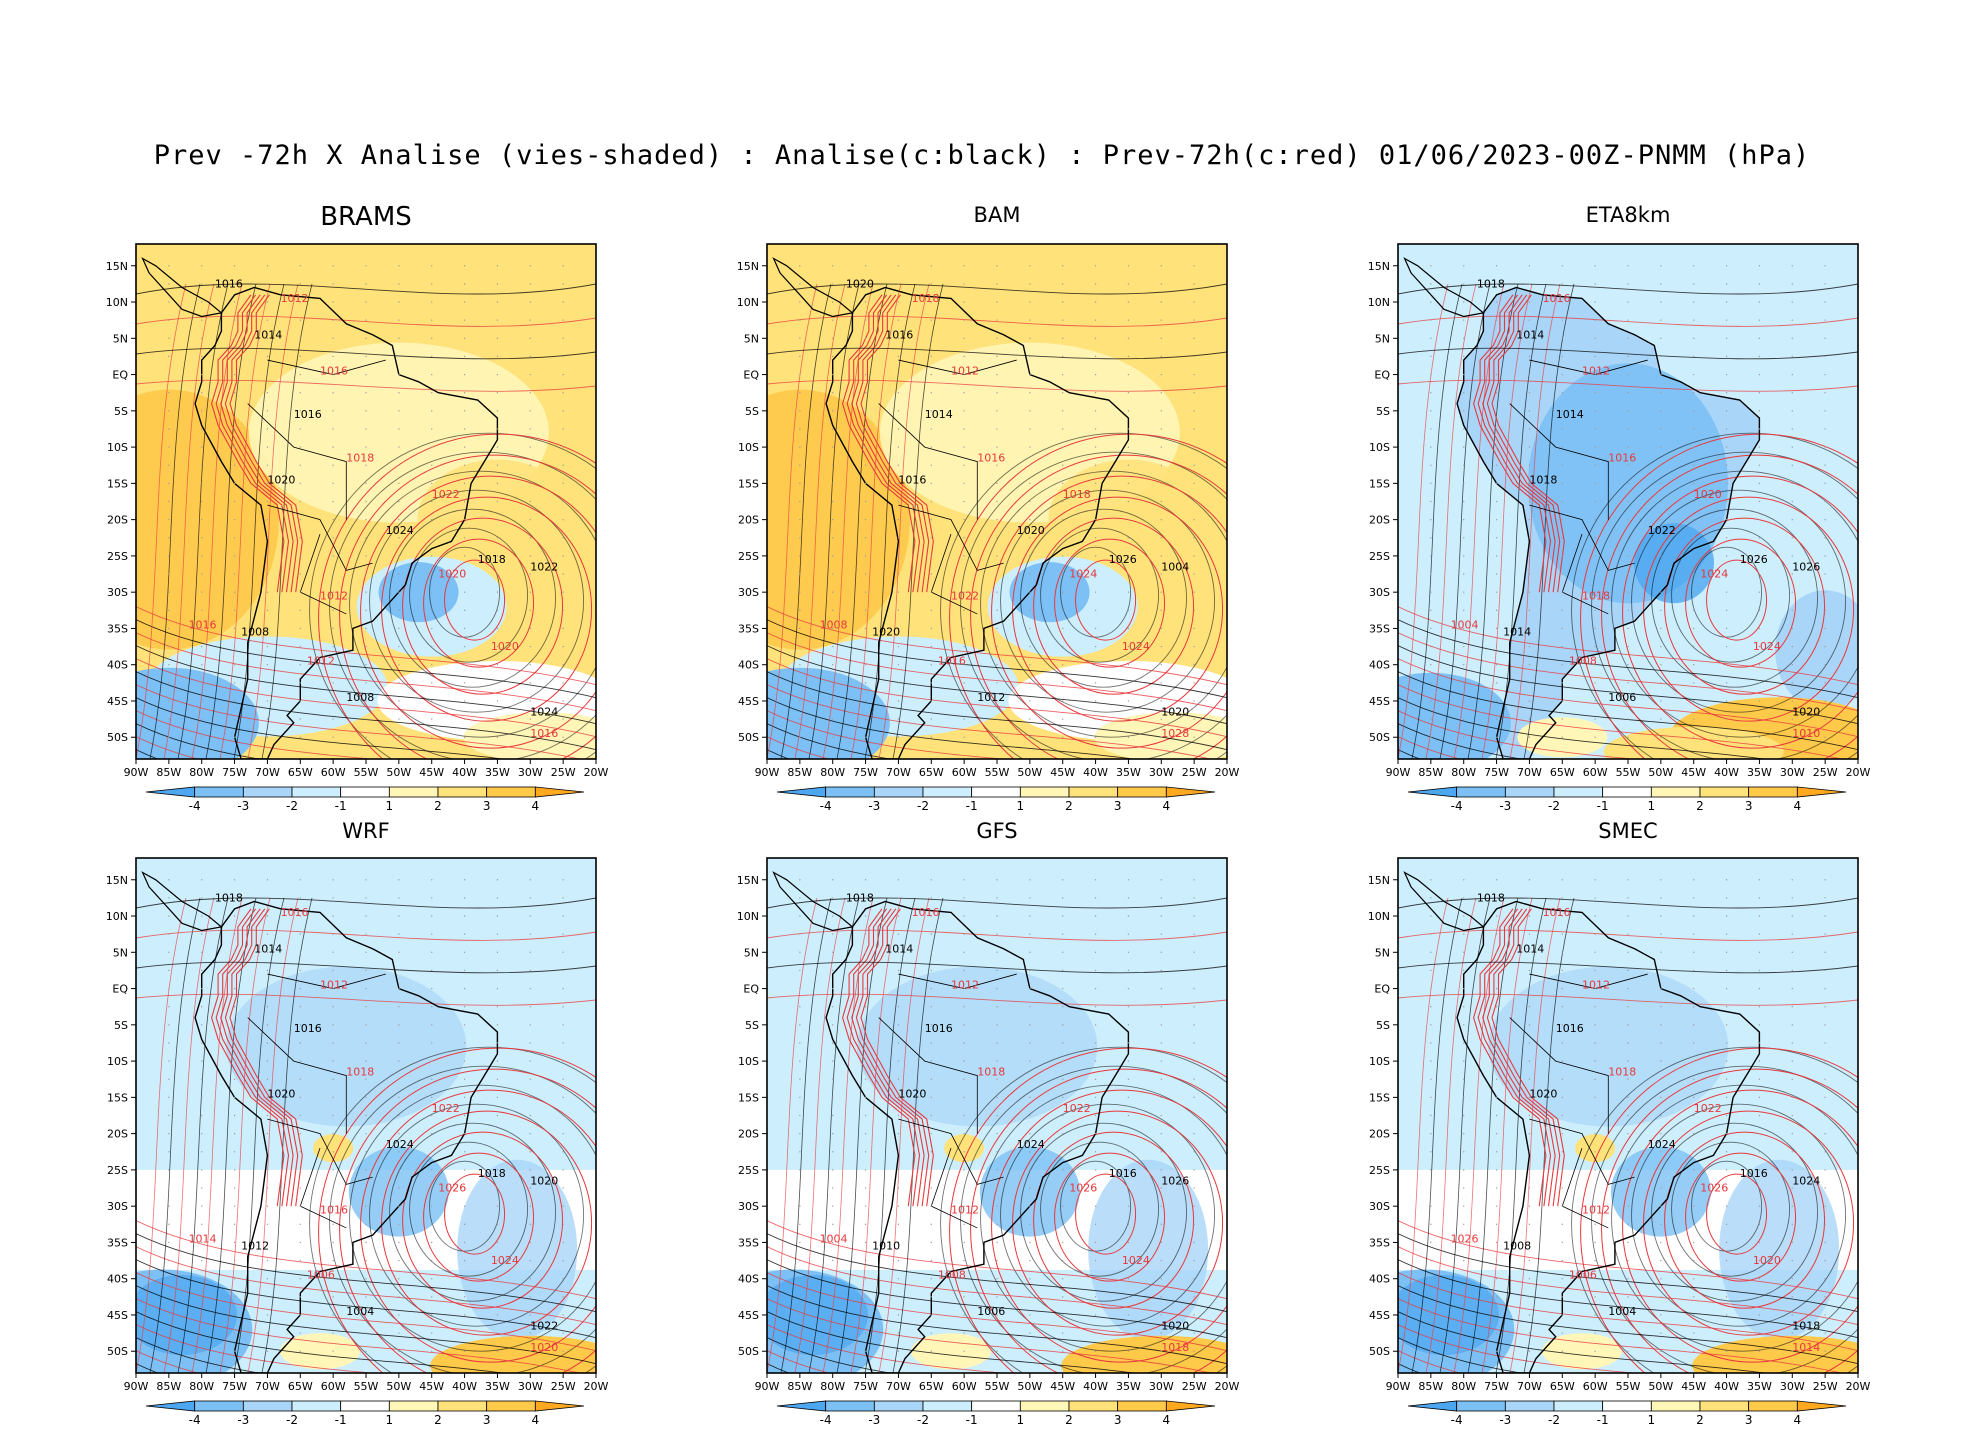  What do you see at coordinates (1792, 1386) in the screenshot?
I see `lon-tick-label: 30W` at bounding box center [1792, 1386].